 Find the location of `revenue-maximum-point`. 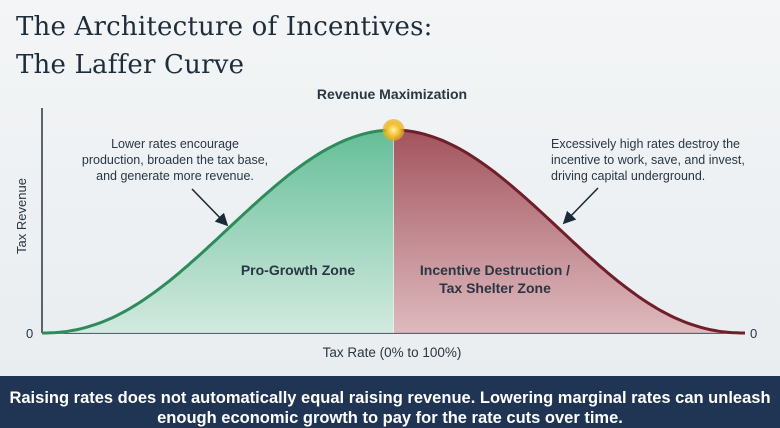

revenue-maximum-point is located at coordinates (393, 130).